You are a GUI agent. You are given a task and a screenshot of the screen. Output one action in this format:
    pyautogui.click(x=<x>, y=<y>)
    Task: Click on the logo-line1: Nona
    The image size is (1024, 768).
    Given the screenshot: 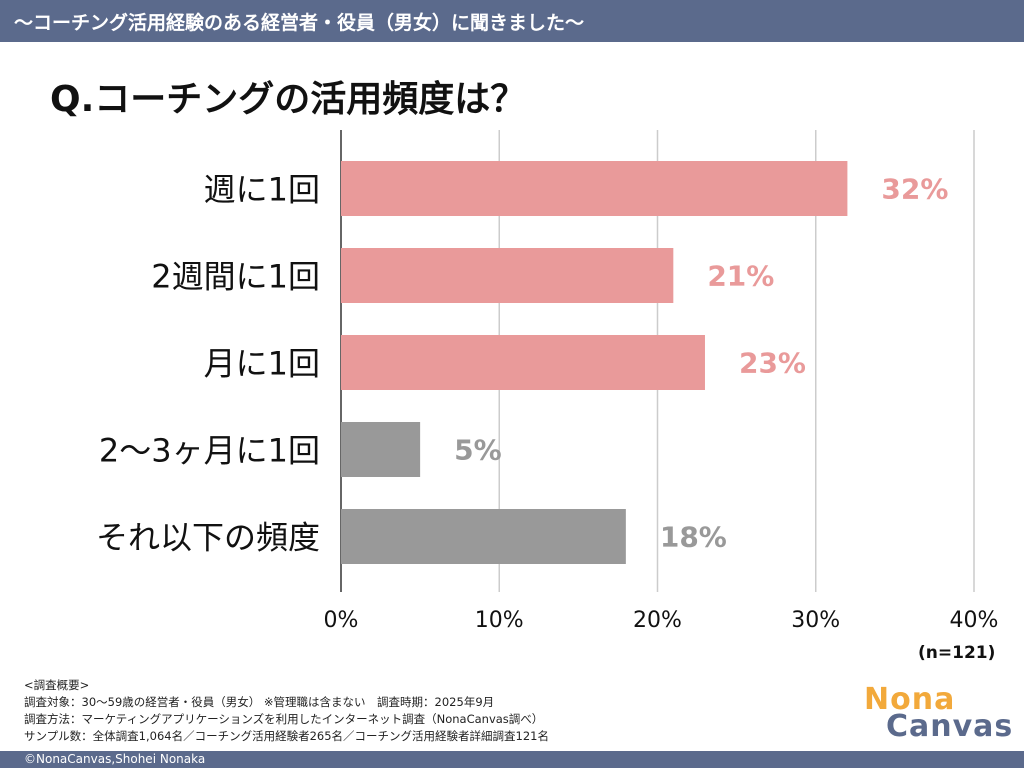 What is the action you would take?
    pyautogui.click(x=910, y=699)
    